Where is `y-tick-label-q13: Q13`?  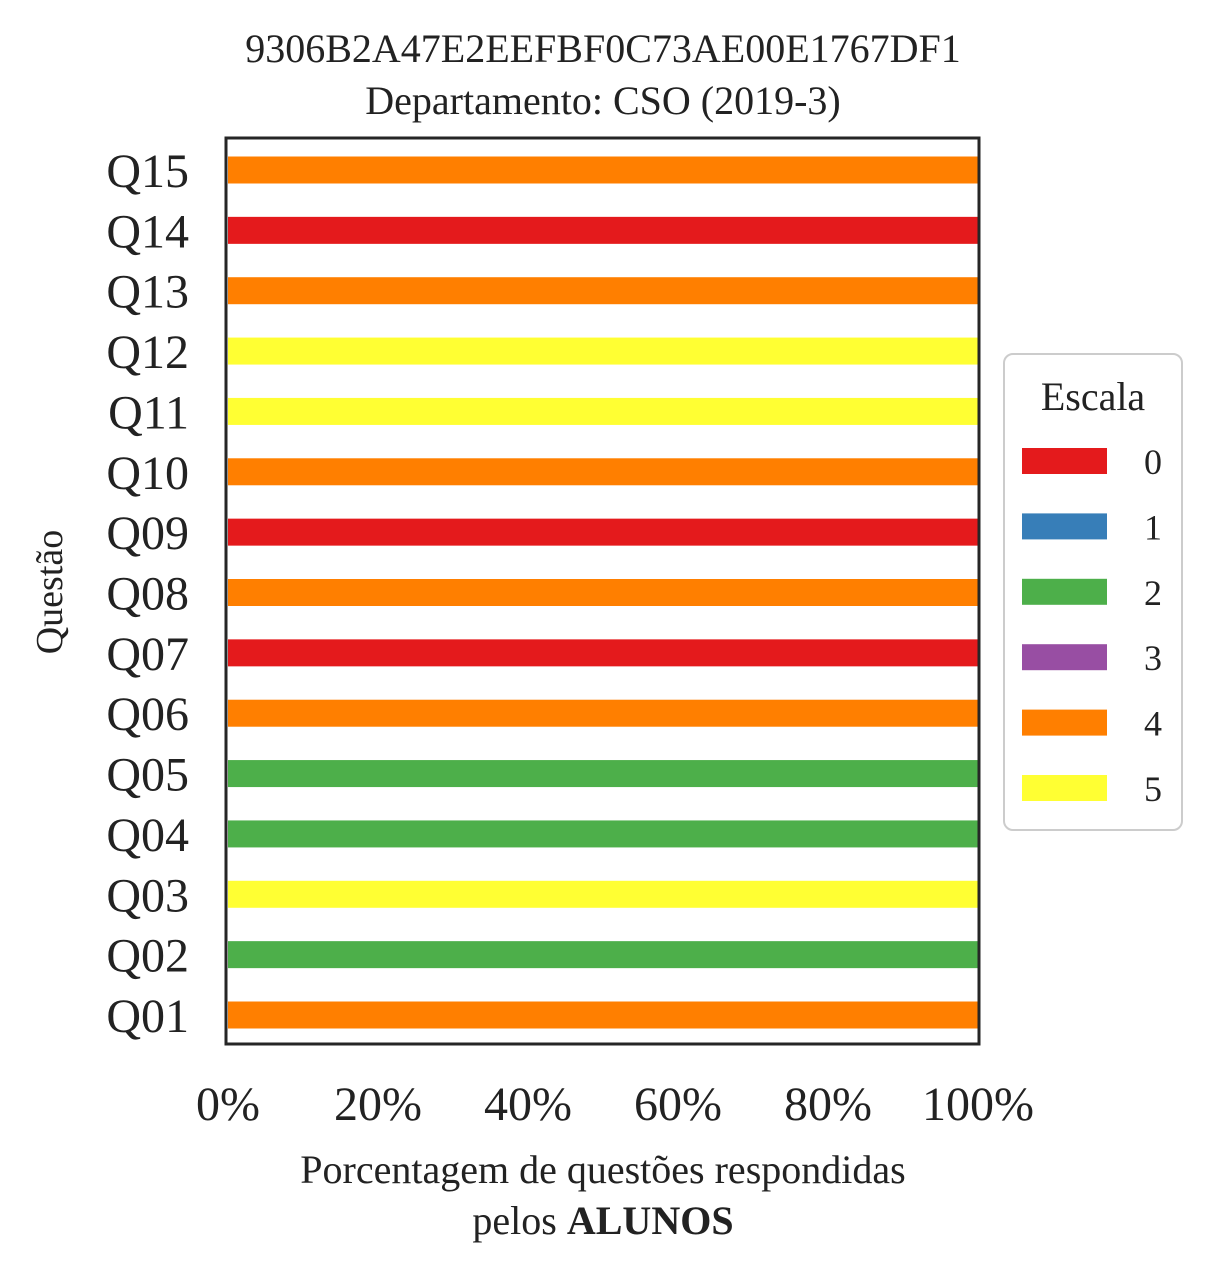
y-tick-label-q13: Q13 is located at coordinates (147, 292).